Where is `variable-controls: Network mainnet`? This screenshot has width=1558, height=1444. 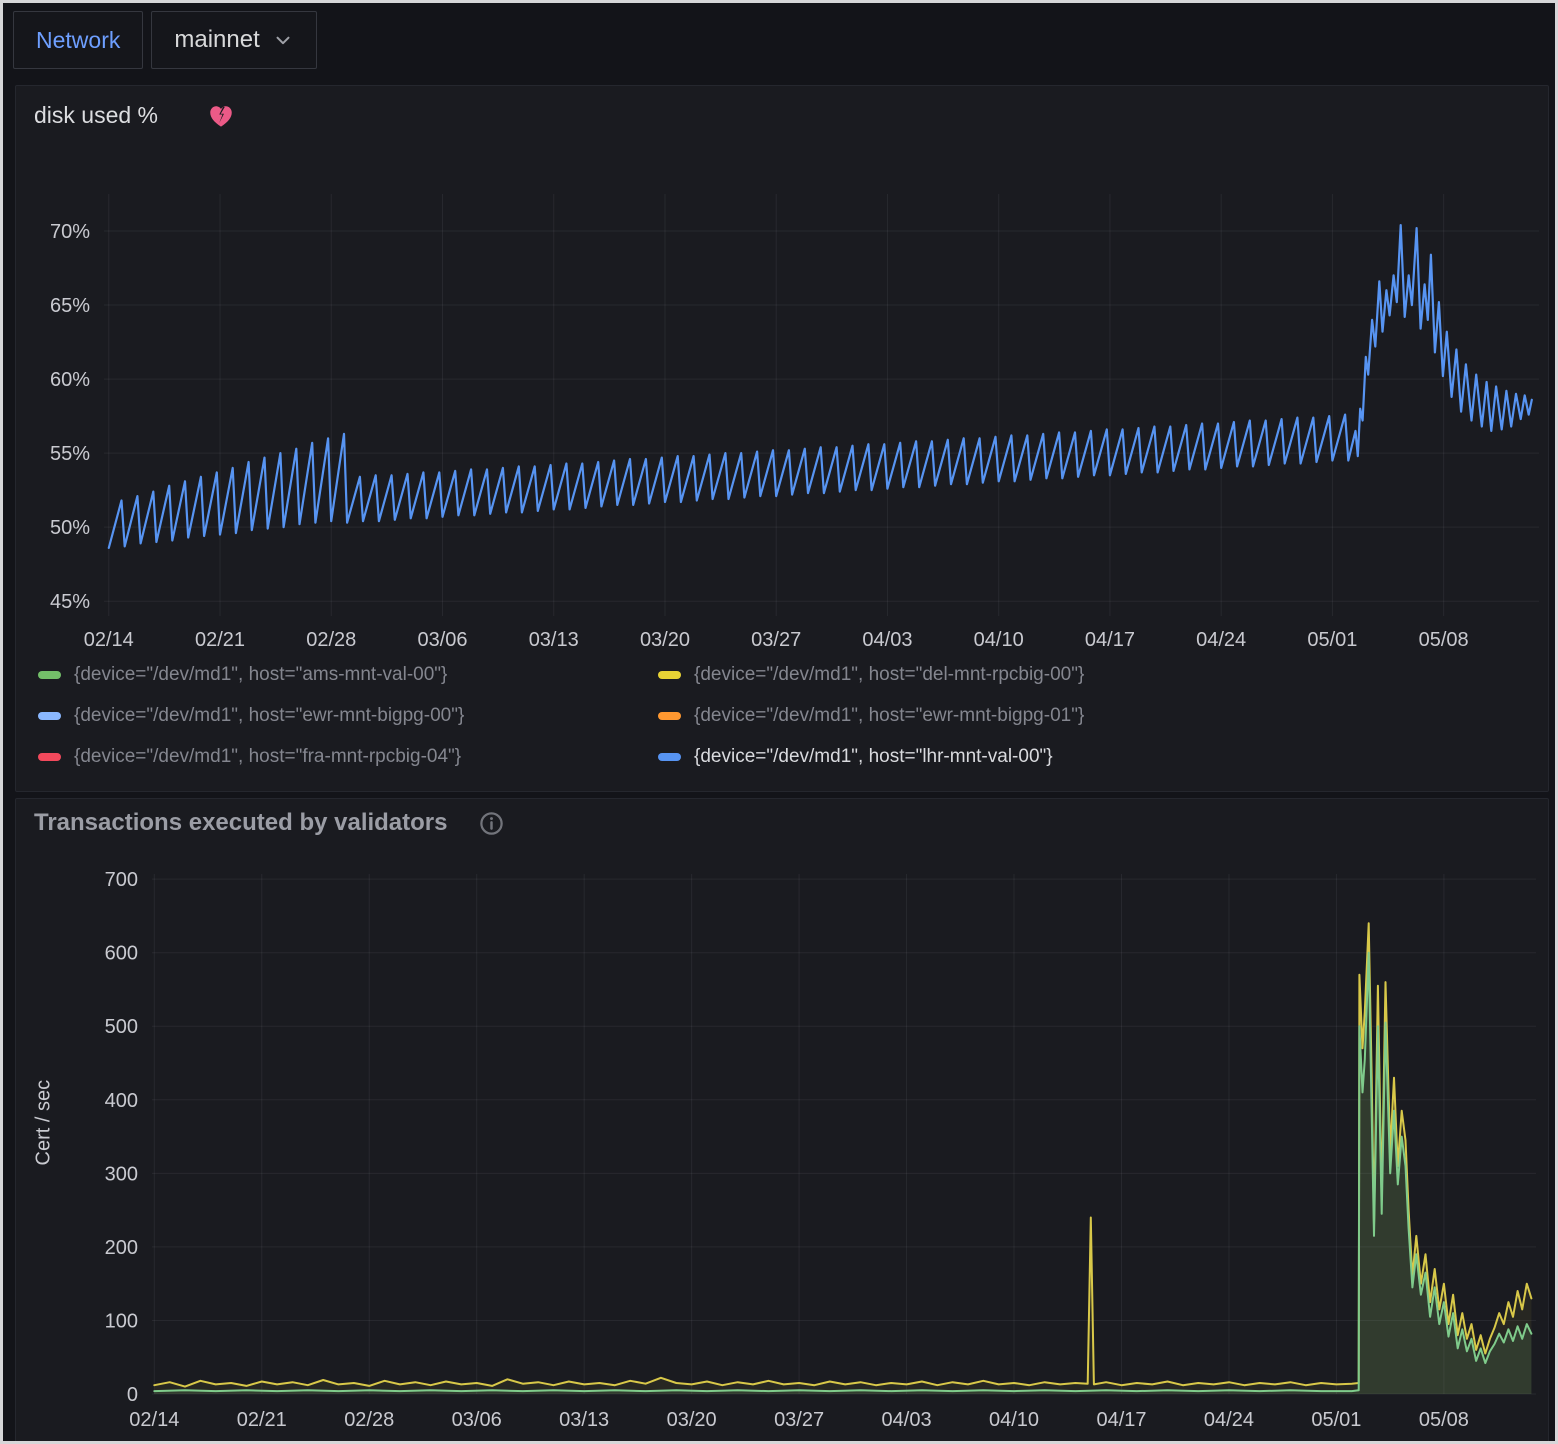
variable-controls: Network mainnet is located at coordinates (165, 40).